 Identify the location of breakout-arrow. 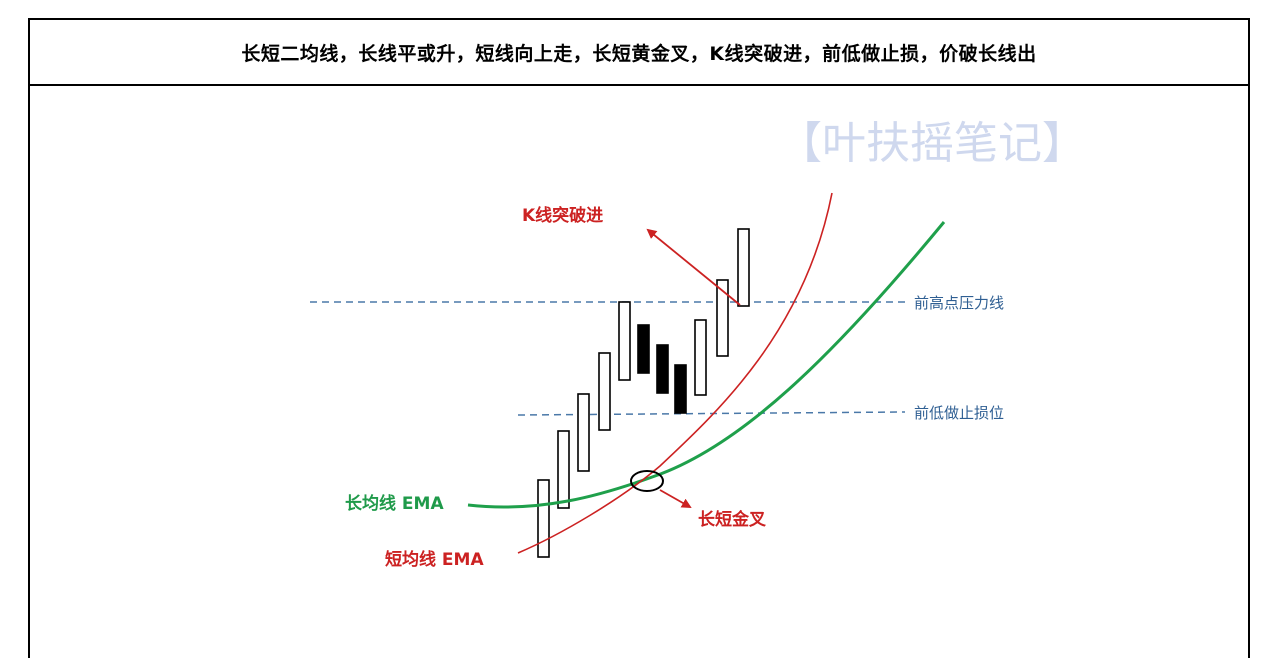
(693, 267).